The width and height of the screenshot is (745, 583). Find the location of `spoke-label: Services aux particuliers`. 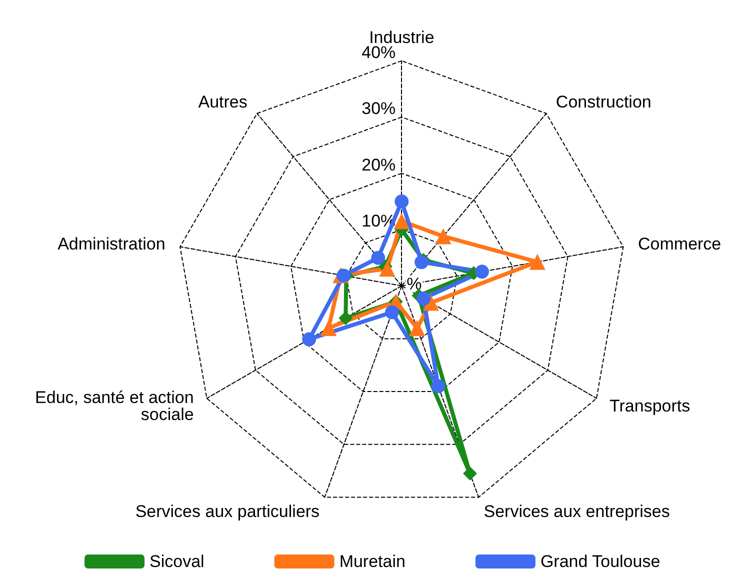

spoke-label: Services aux particuliers is located at coordinates (227, 511).